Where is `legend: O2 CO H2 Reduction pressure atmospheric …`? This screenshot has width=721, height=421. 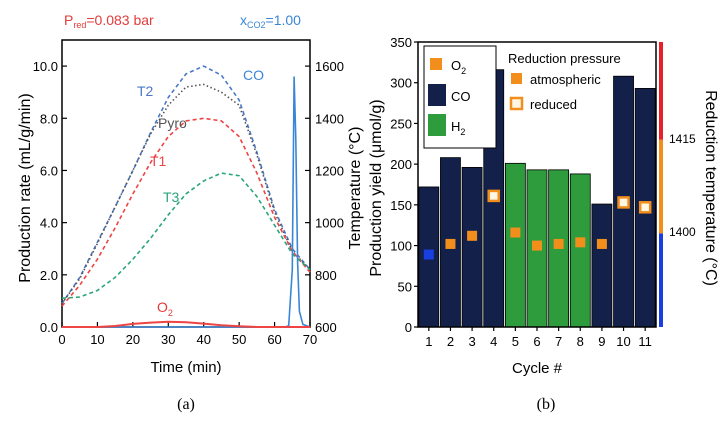
legend: O2 CO H2 Reduction pressure atmospheric … is located at coordinates (522, 97).